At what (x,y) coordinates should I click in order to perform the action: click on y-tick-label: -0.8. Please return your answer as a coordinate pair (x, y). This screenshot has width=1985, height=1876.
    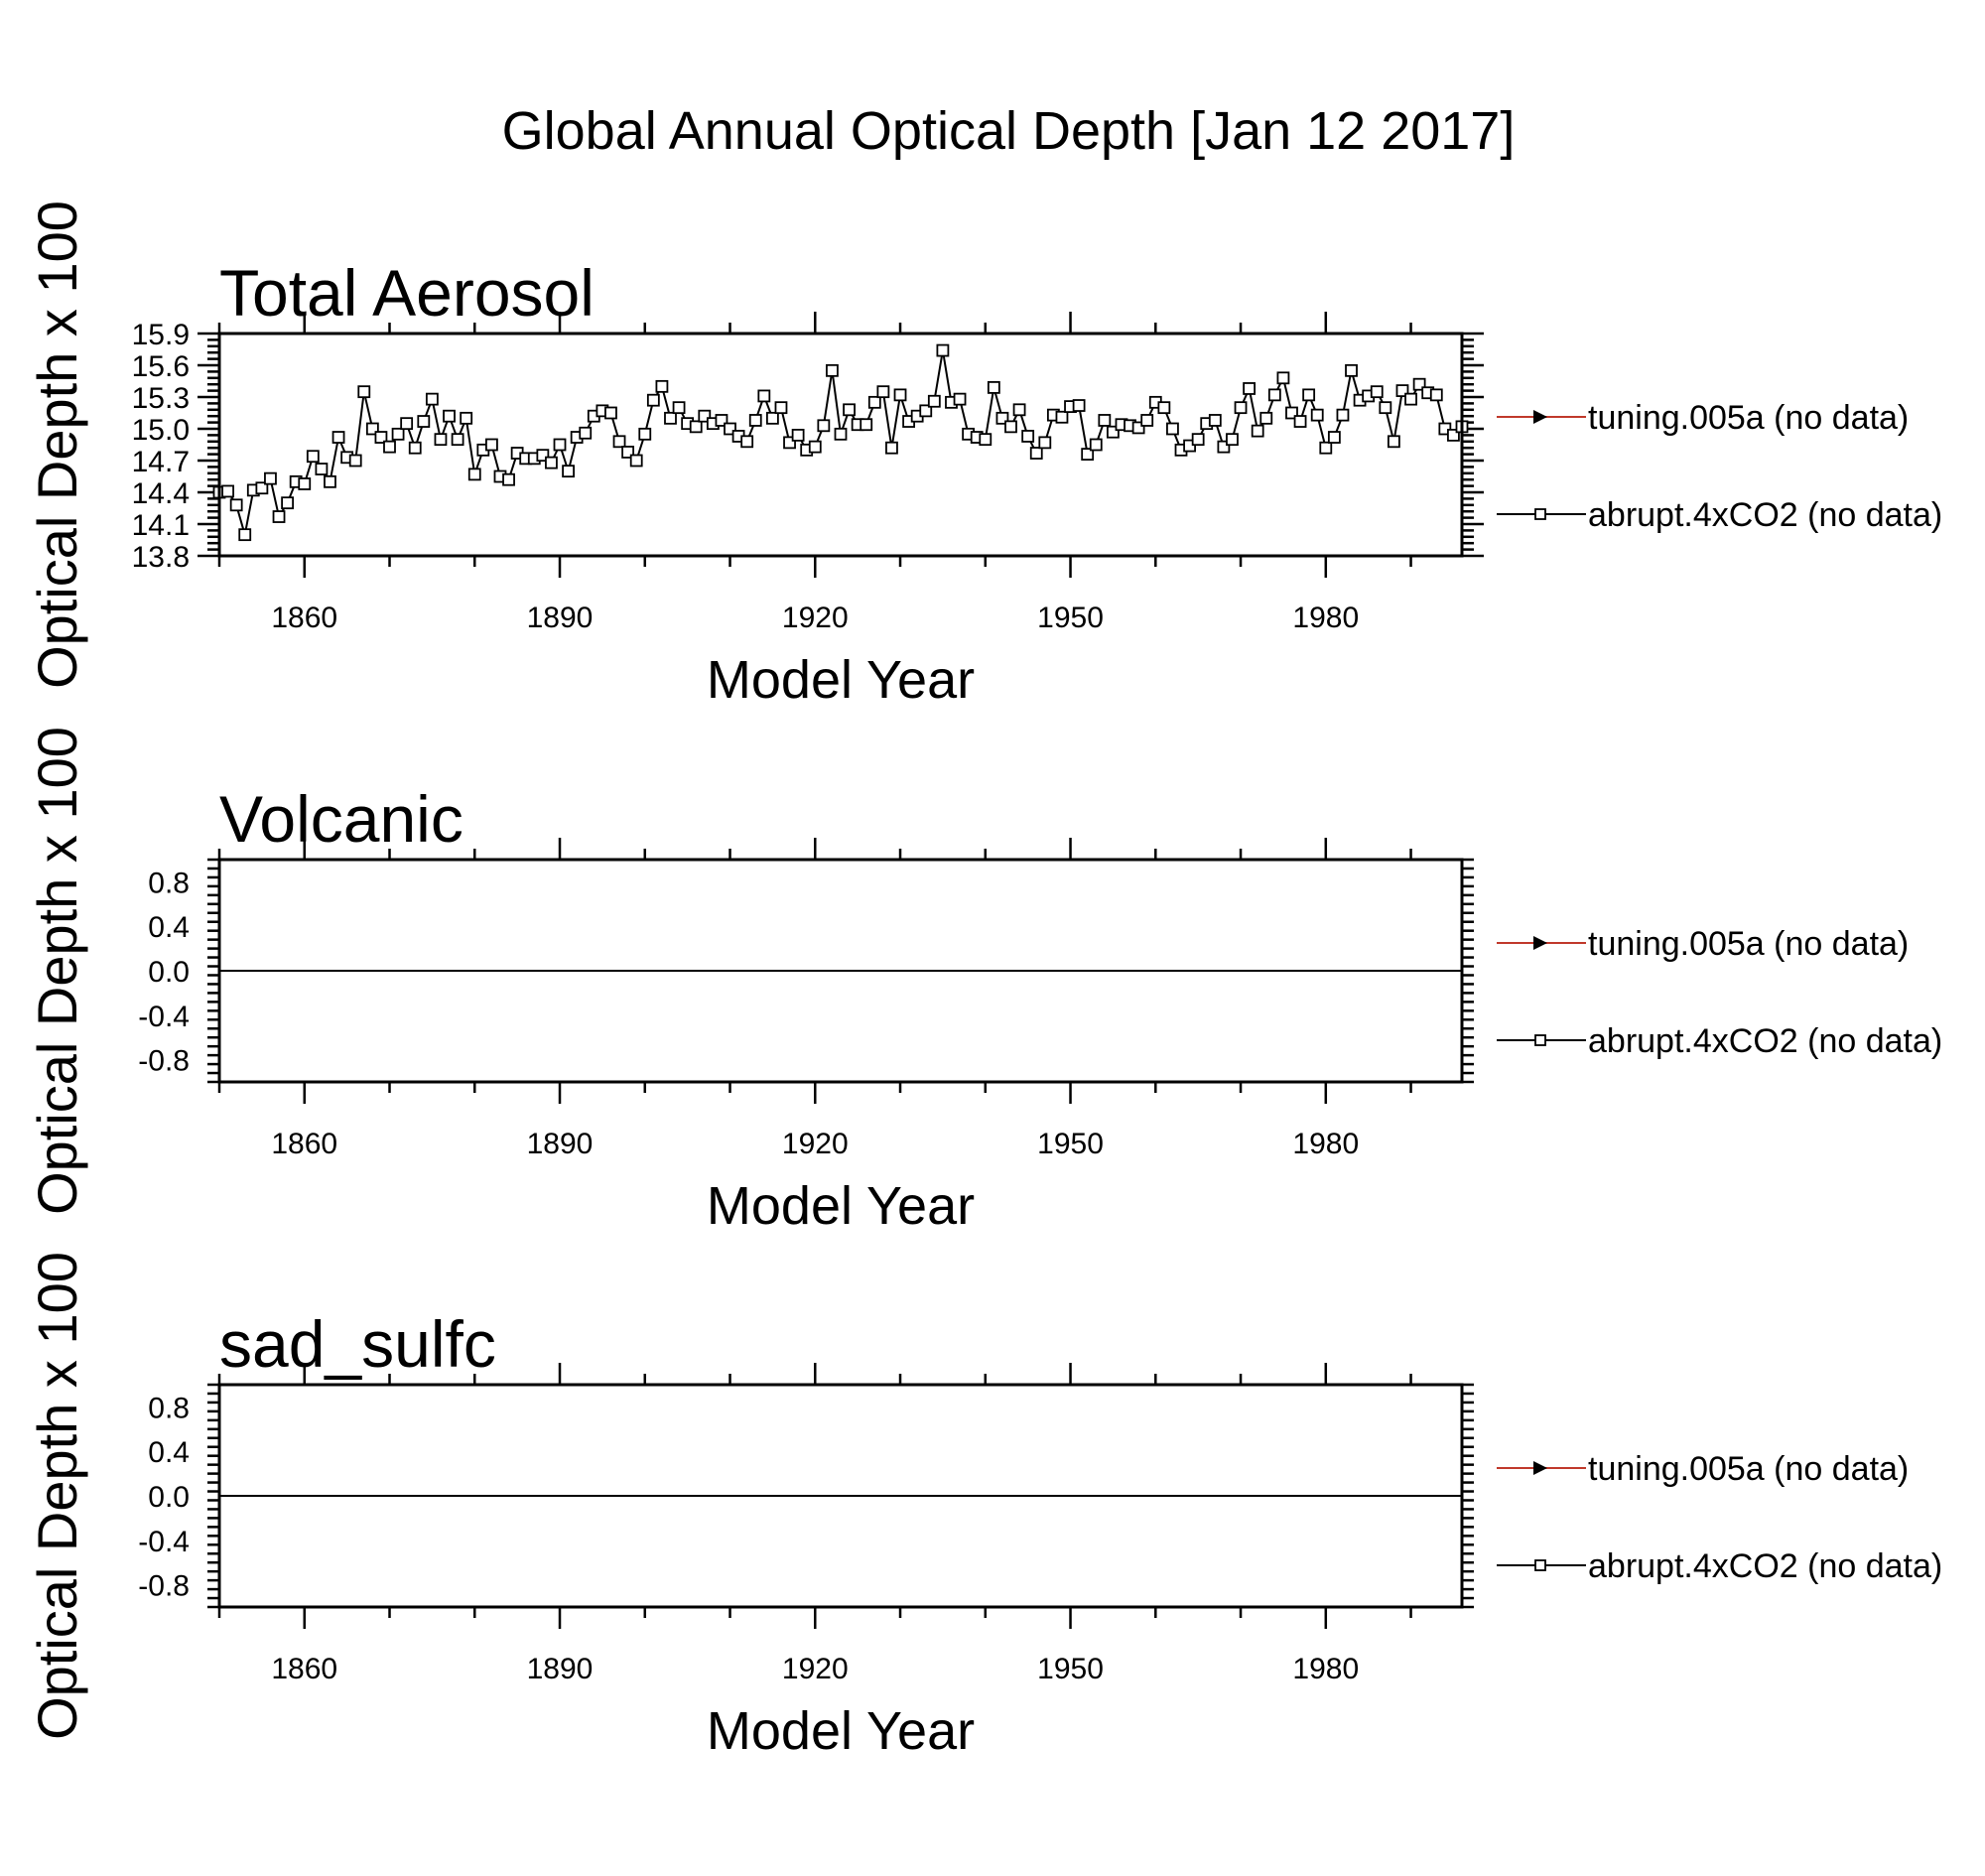
    Looking at the image, I should click on (164, 1586).